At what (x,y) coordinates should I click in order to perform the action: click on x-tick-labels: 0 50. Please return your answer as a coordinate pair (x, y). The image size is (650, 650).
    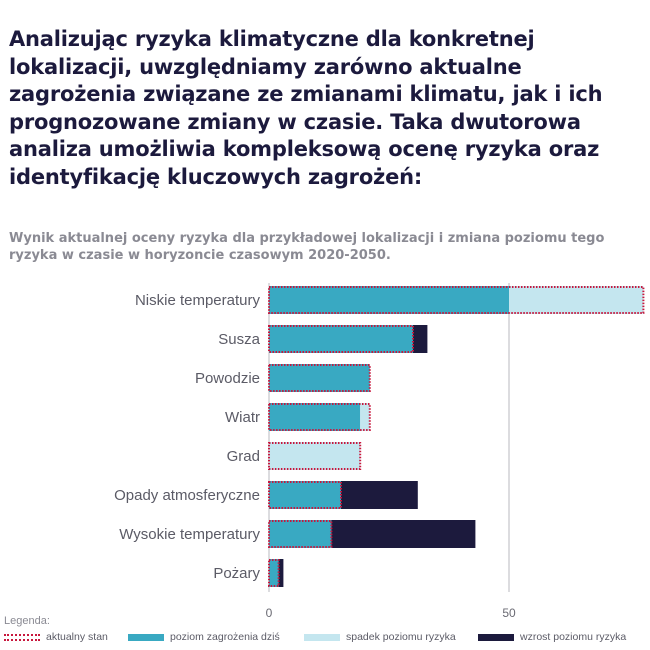
    Looking at the image, I should click on (391, 613).